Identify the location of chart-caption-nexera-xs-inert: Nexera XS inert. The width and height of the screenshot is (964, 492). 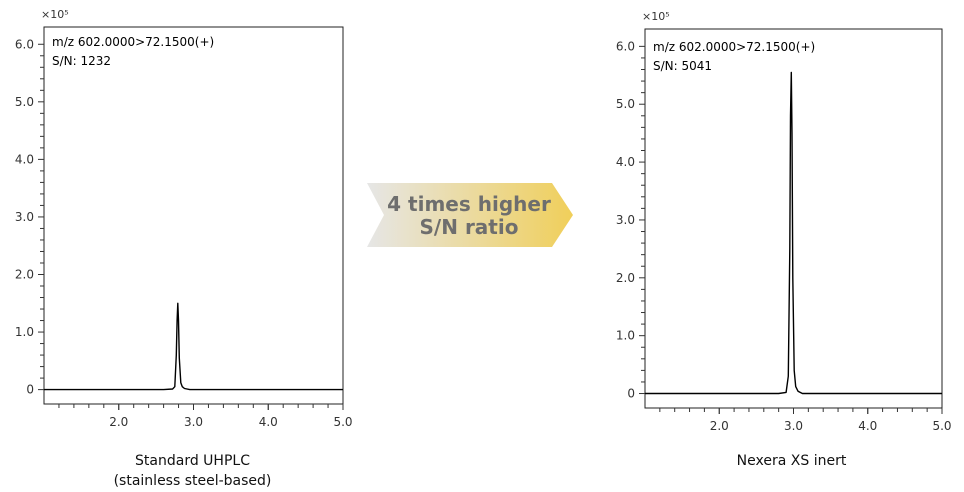
(791, 461).